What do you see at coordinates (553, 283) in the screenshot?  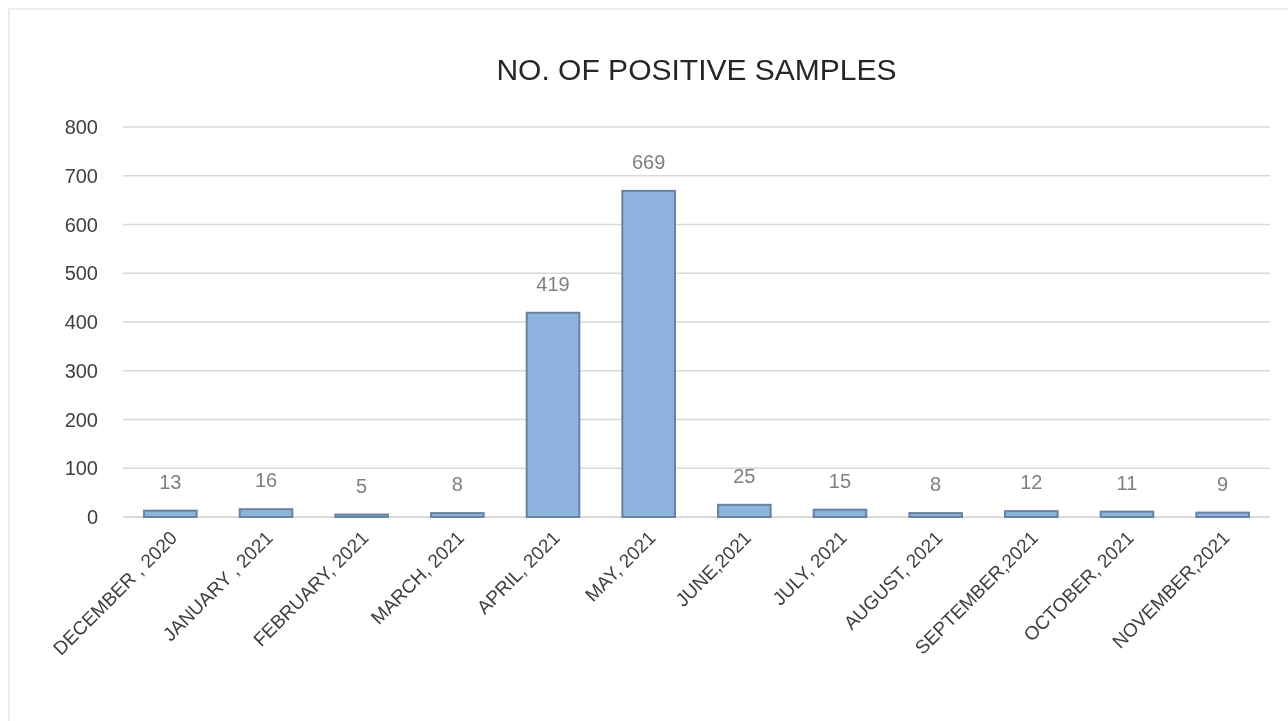 I see `data-label: 419` at bounding box center [553, 283].